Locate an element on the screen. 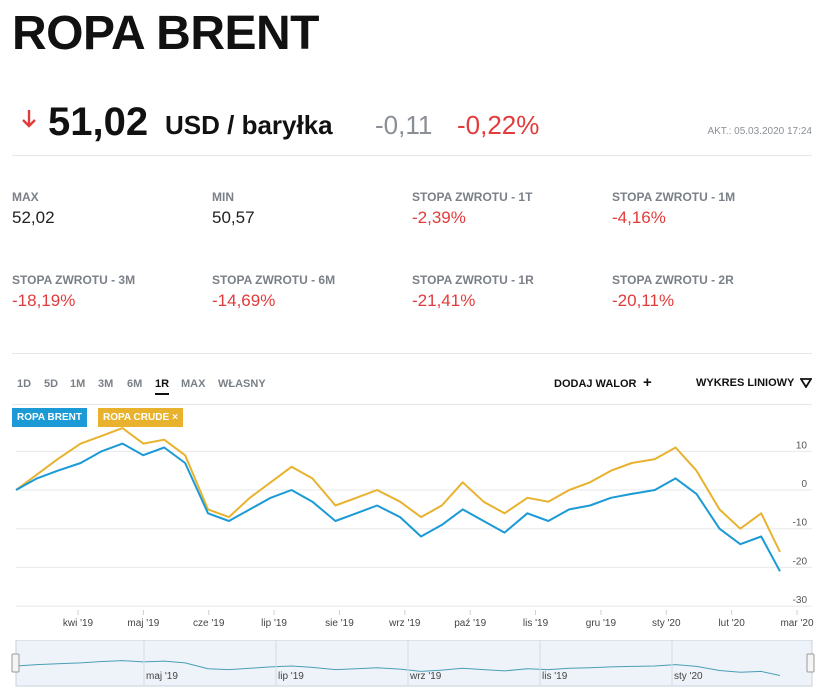  change-percent: -0,22% is located at coordinates (498, 125).